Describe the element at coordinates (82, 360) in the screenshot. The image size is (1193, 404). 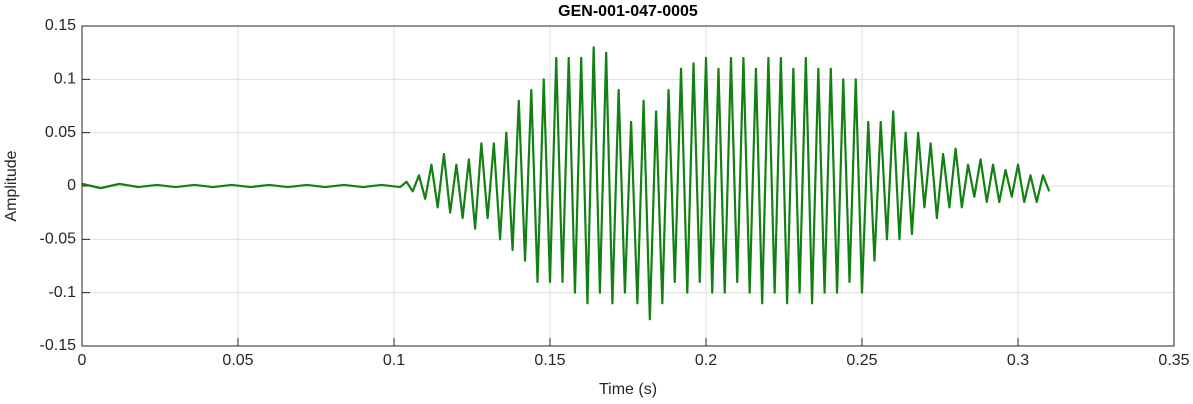
I see `x-tick-label: 0` at that location.